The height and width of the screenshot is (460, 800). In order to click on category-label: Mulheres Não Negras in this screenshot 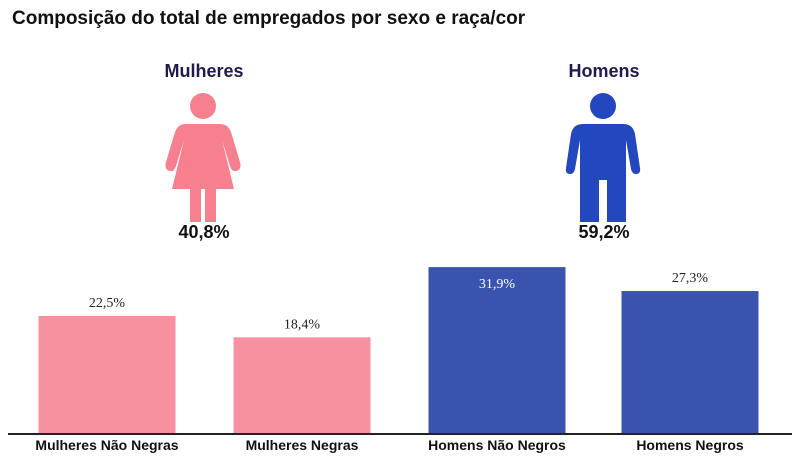, I will do `click(106, 445)`.